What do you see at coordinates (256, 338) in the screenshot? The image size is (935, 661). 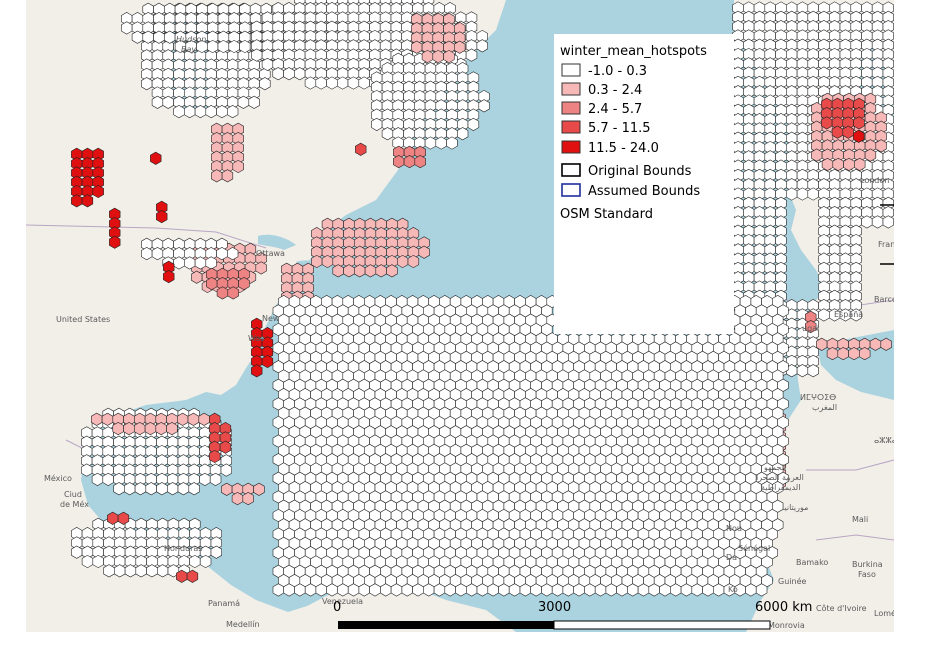 I see `place-label-washington: Was` at bounding box center [256, 338].